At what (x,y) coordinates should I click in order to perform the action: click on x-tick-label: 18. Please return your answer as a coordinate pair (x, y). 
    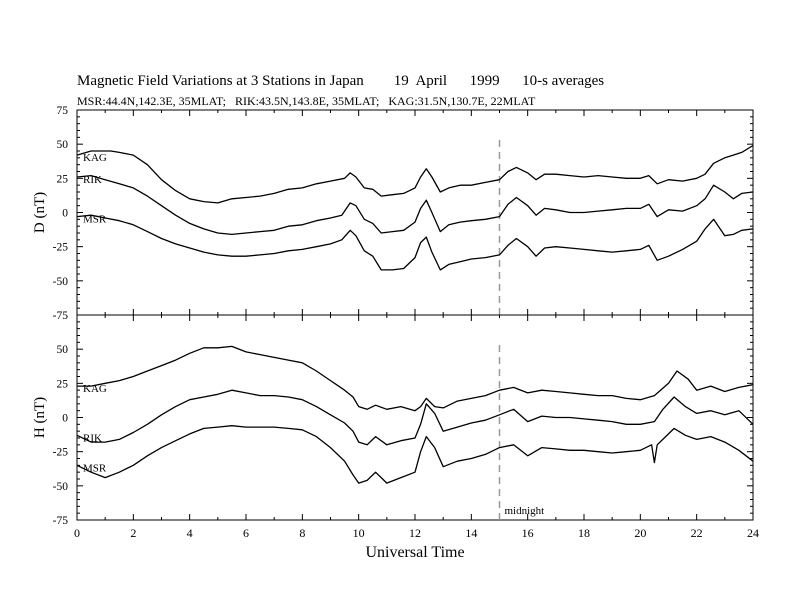
    Looking at the image, I should click on (584, 533).